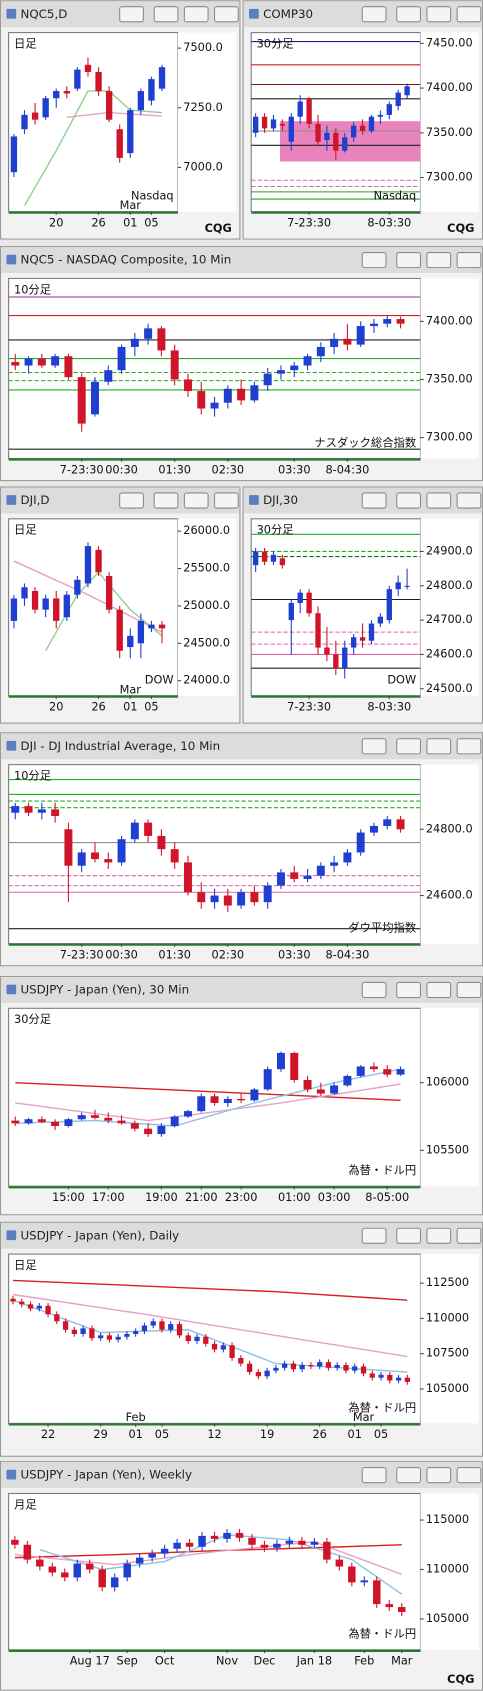 The width and height of the screenshot is (483, 1691). Describe the element at coordinates (127, 1661) in the screenshot. I see `x-tick-label: Sep` at that location.